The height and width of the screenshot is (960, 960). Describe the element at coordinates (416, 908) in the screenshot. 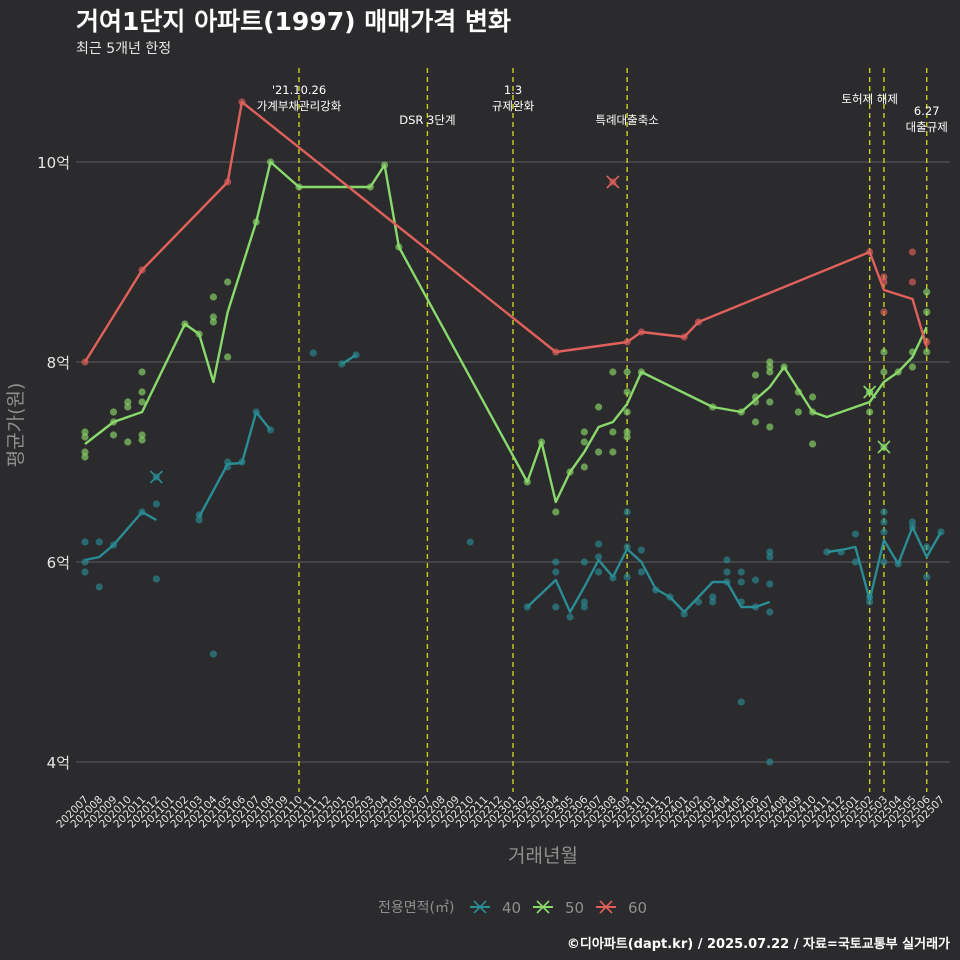

I see `legend-title: 전용면적(㎡)` at that location.